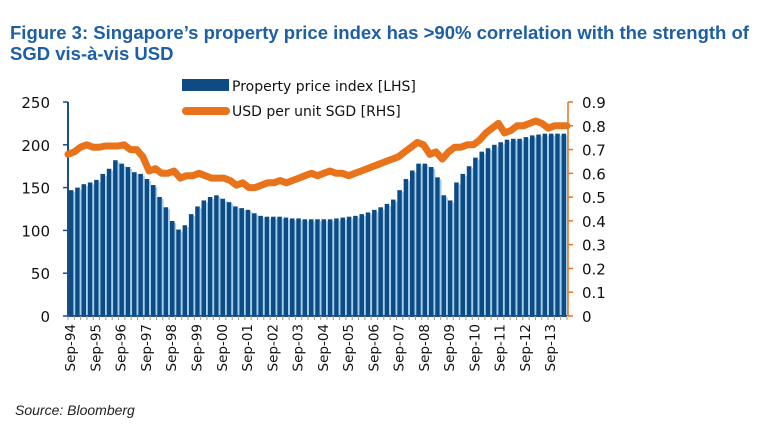 The image size is (757, 434). Describe the element at coordinates (324, 348) in the screenshot. I see `x-tick-label: Sep-04` at that location.